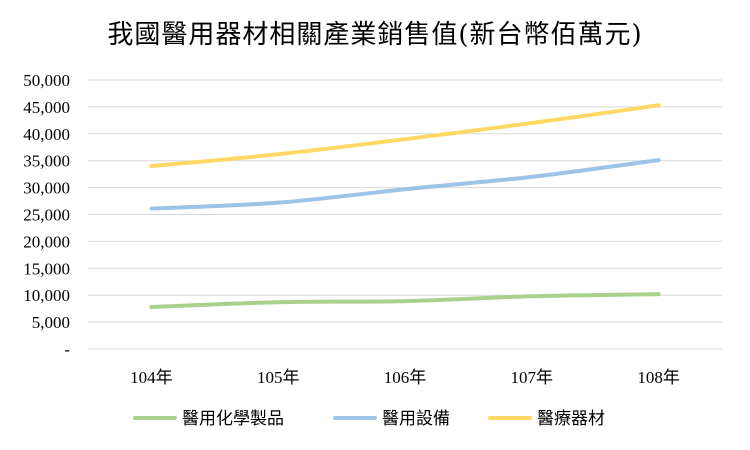 The image size is (750, 450). Describe the element at coordinates (46, 80) in the screenshot. I see `y-tick-label: 50,000` at that location.